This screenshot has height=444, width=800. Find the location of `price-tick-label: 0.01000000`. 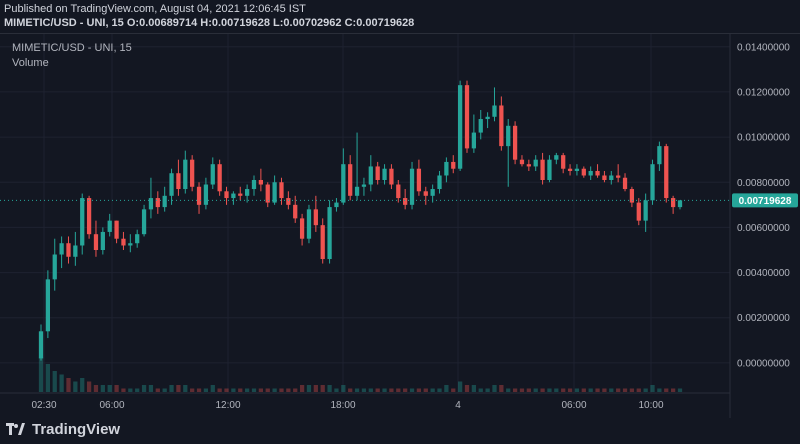

price-tick-label: 0.01000000 is located at coordinates (763, 138).